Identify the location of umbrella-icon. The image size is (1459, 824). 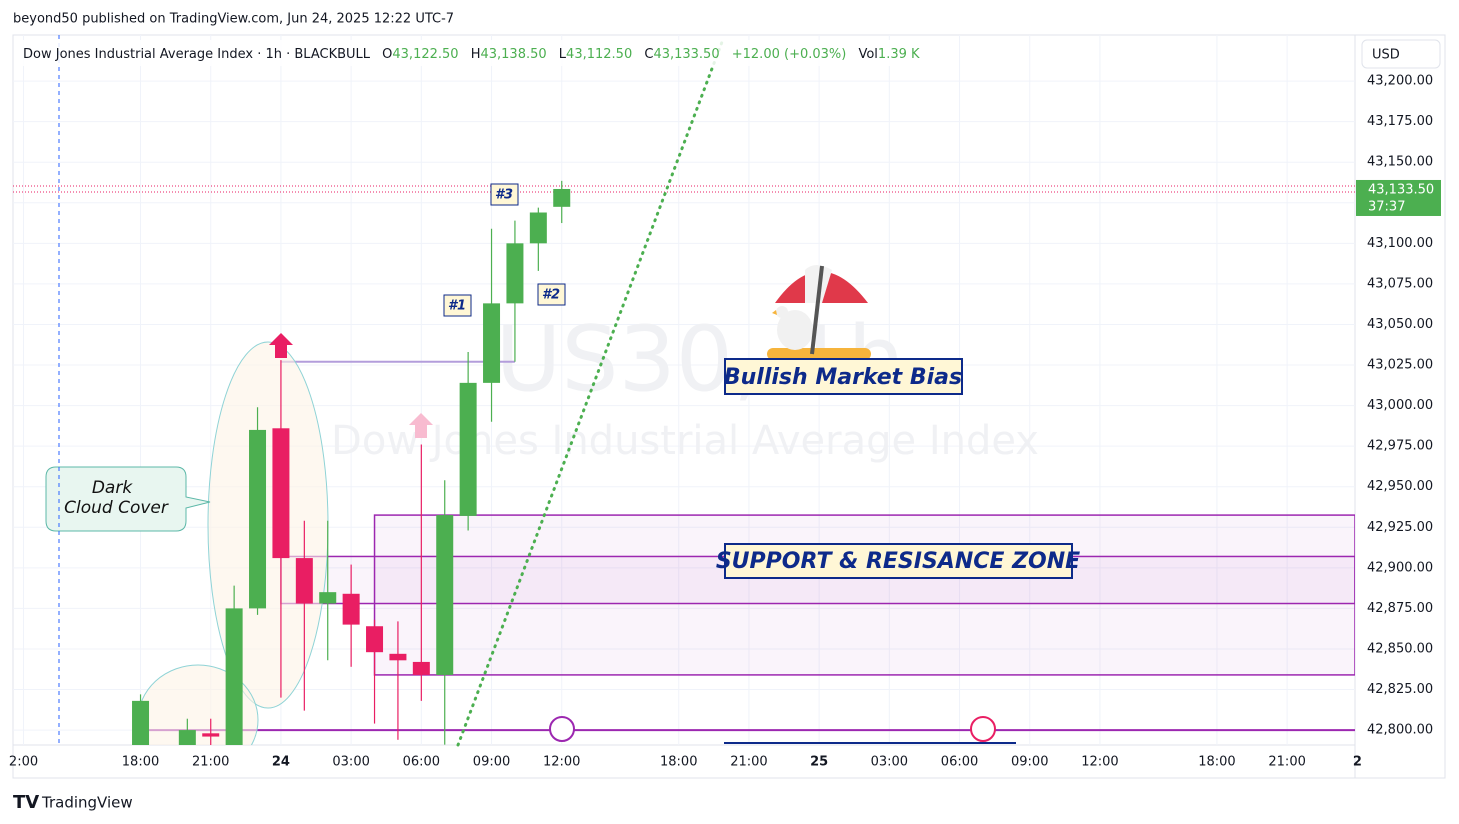
(819, 312).